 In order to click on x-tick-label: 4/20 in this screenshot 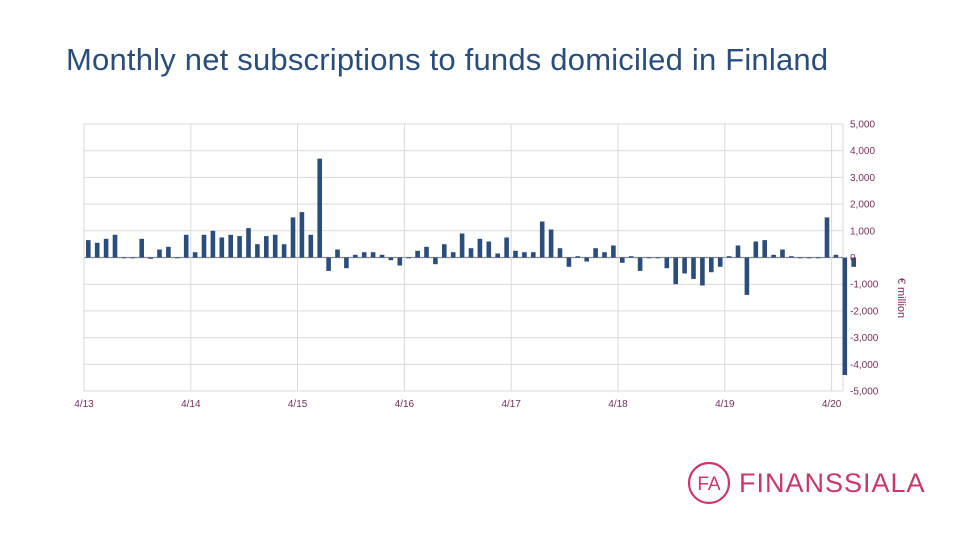, I will do `click(832, 404)`.